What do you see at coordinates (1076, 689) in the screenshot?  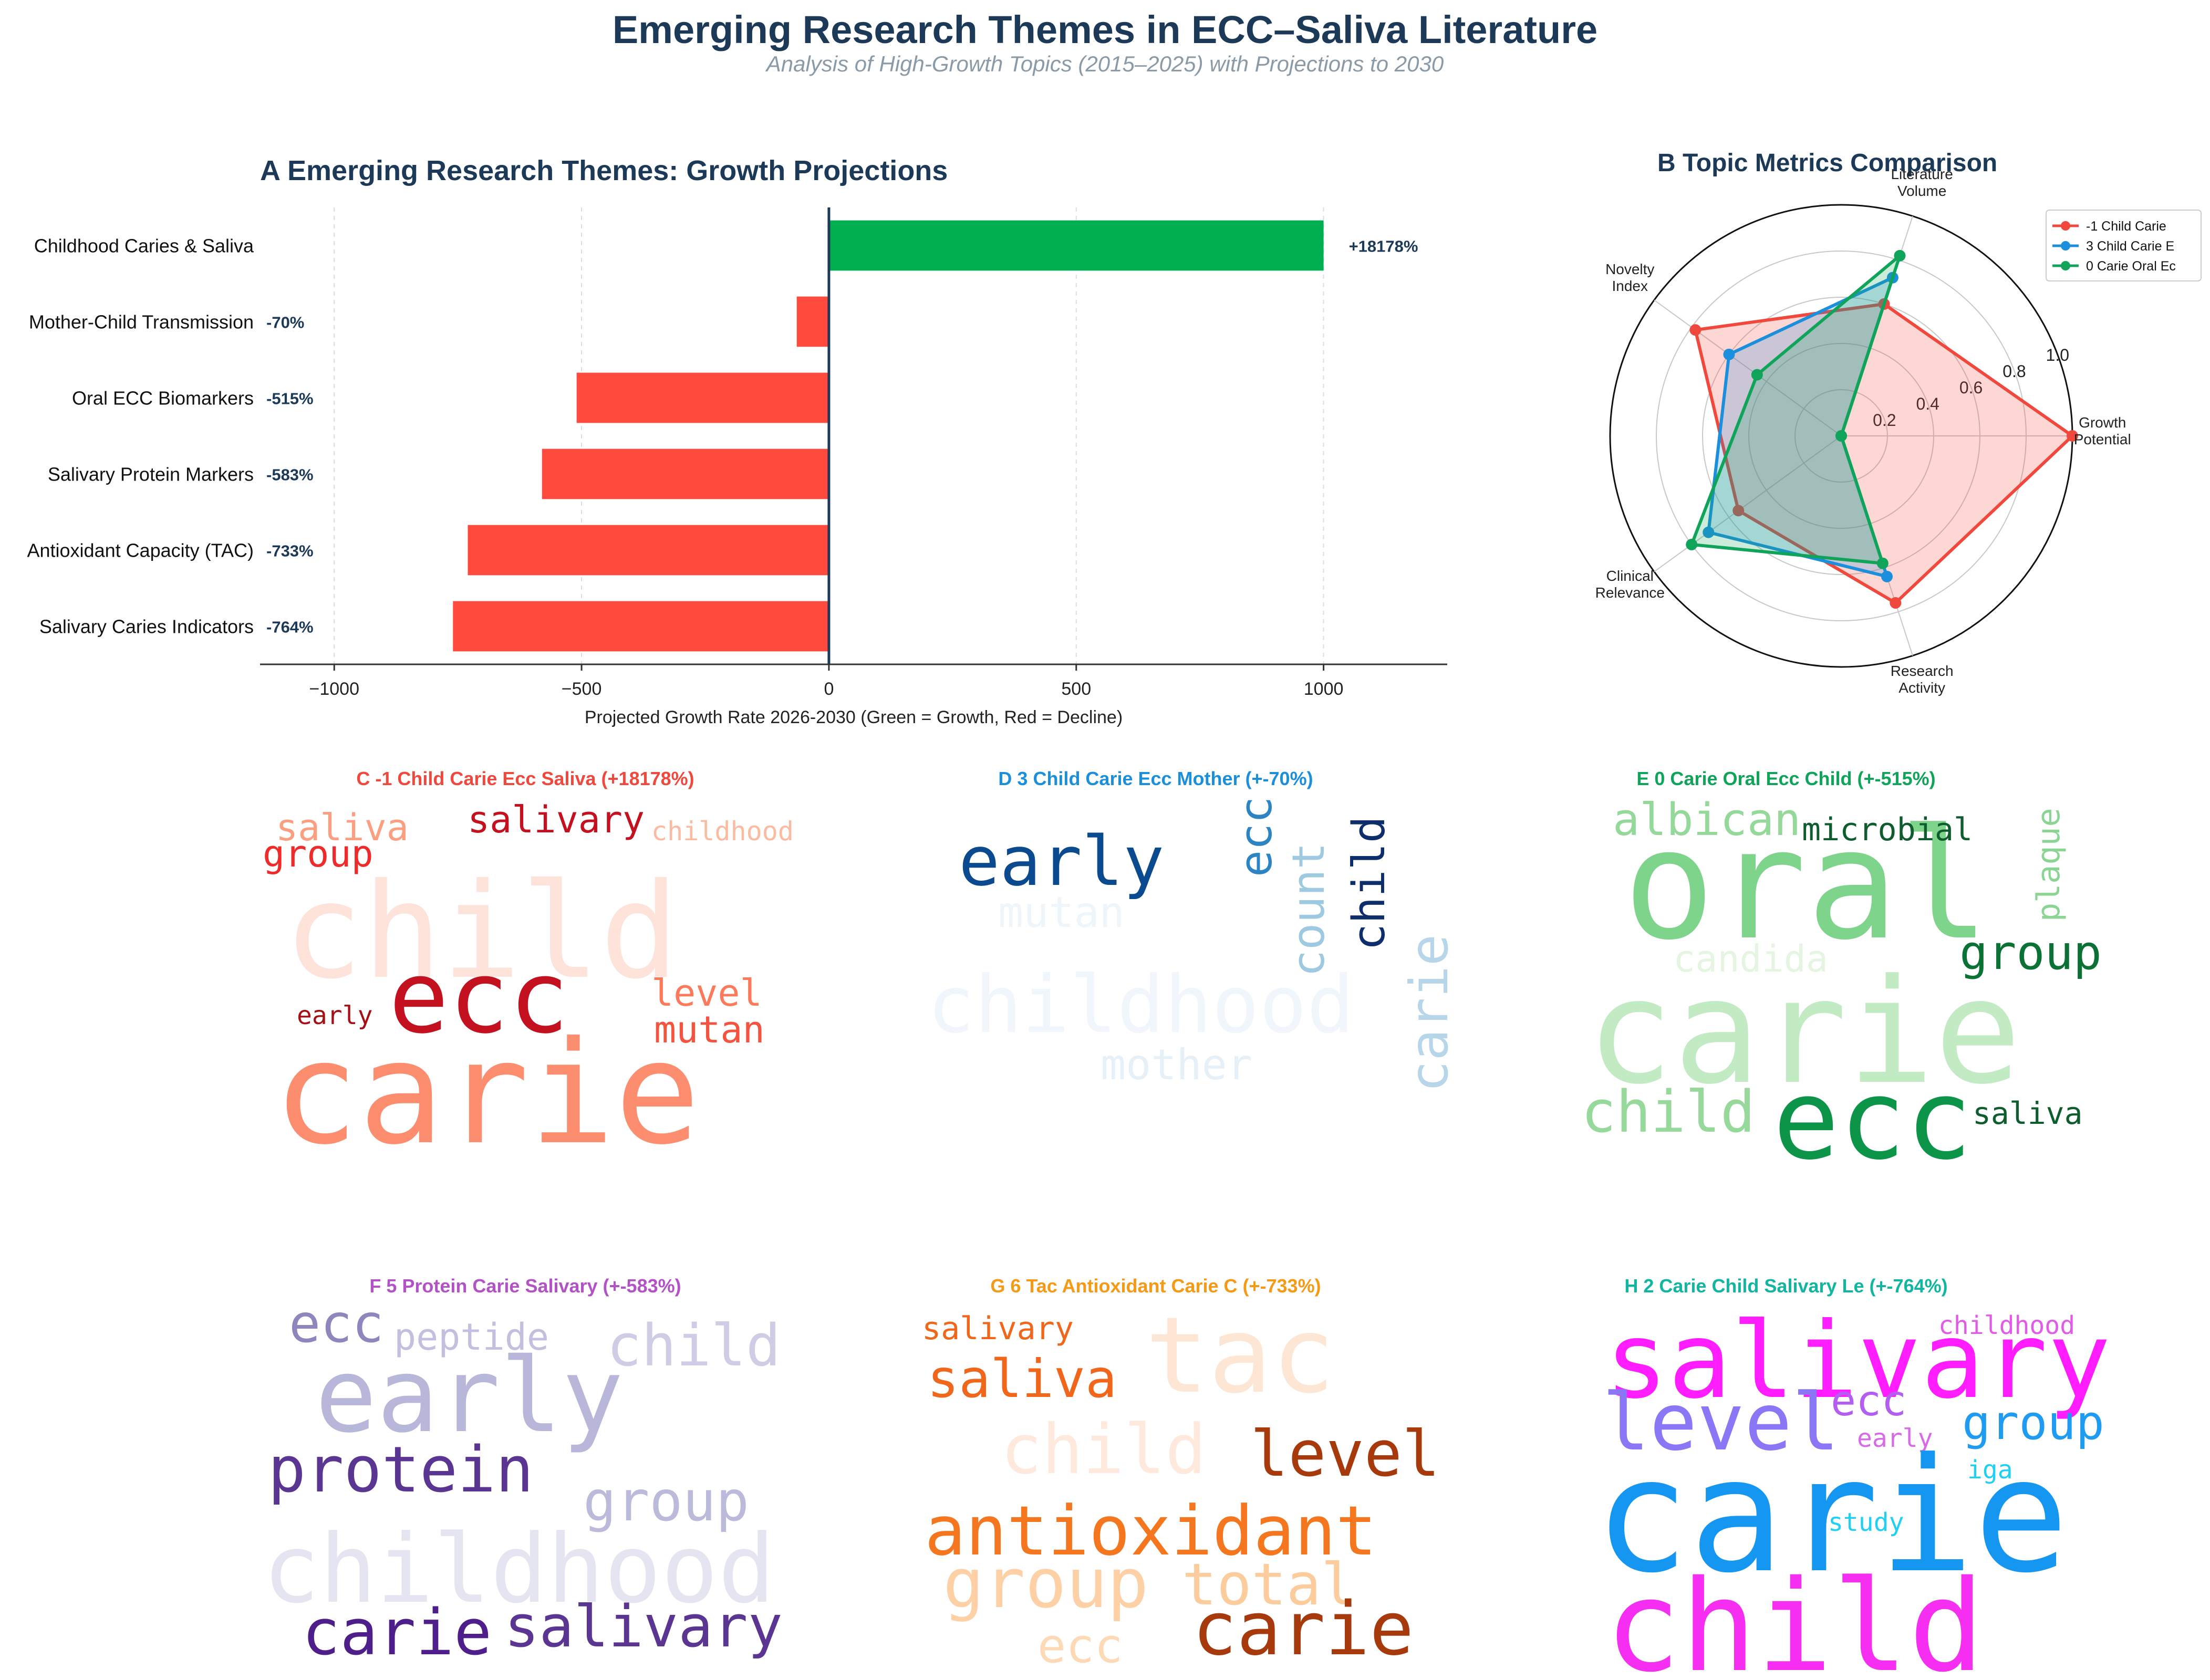 I see `x-tick-label: 500` at bounding box center [1076, 689].